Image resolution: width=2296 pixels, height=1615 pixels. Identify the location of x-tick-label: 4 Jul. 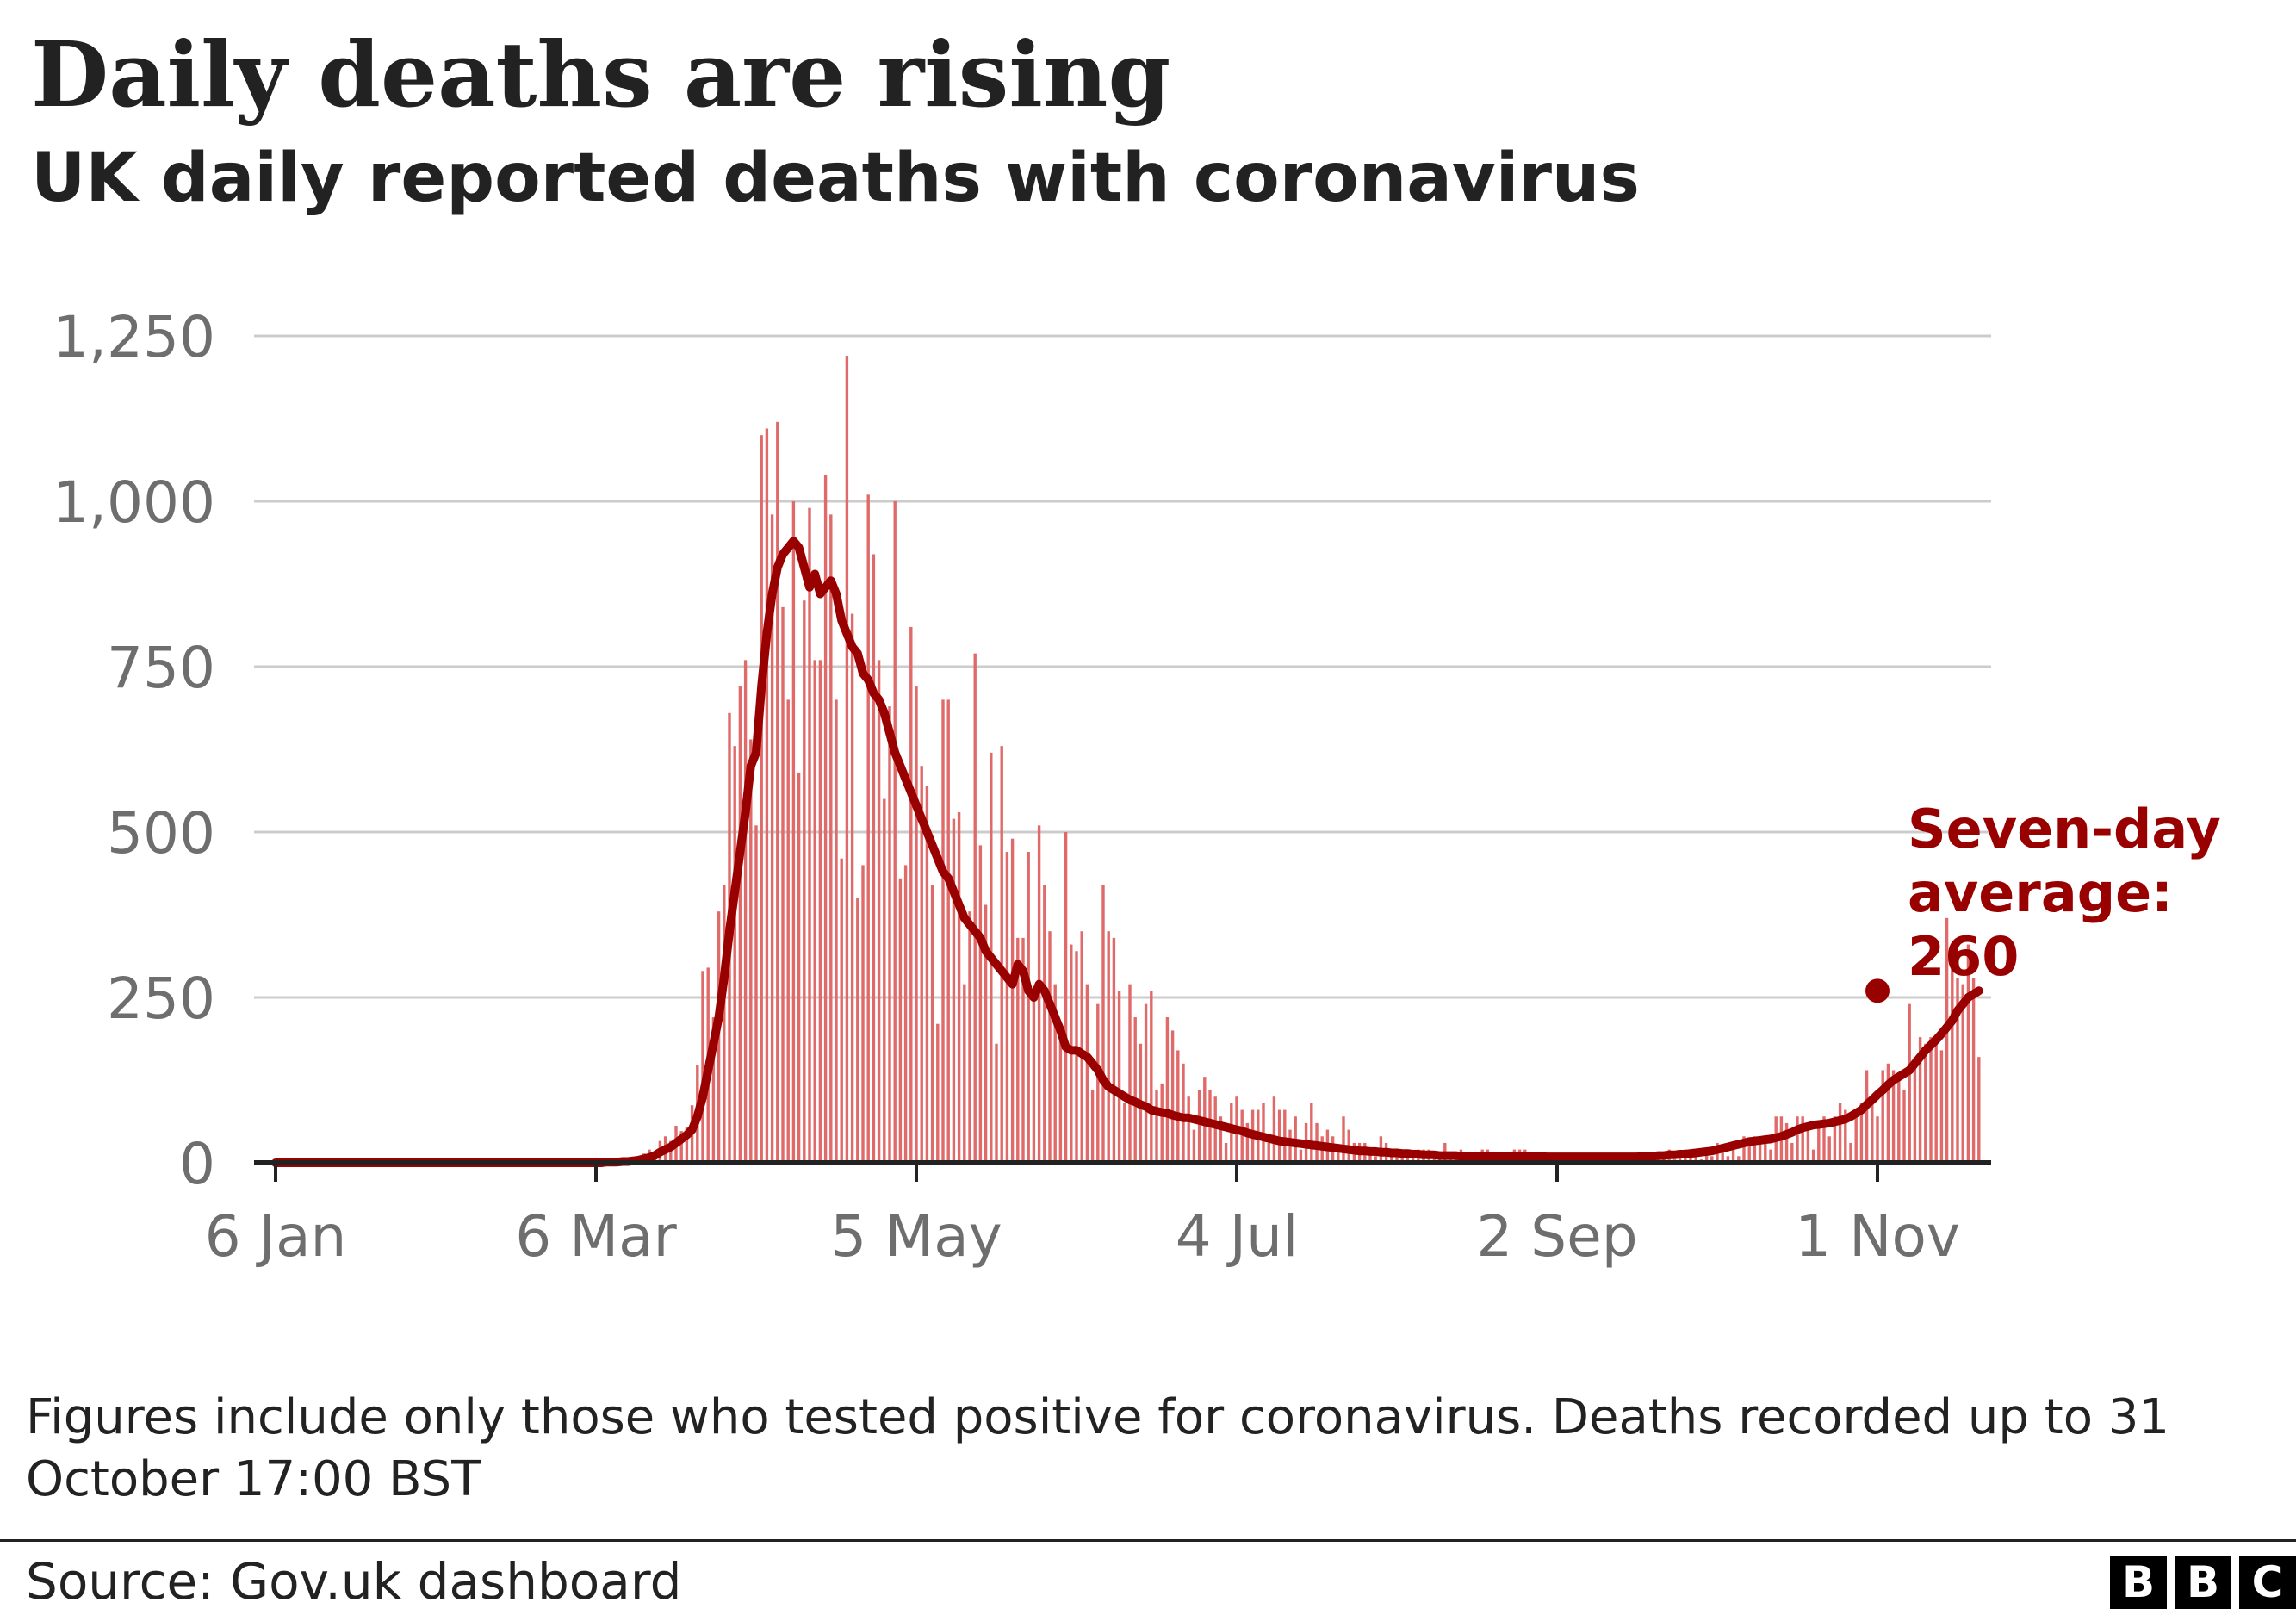
(1237, 1236).